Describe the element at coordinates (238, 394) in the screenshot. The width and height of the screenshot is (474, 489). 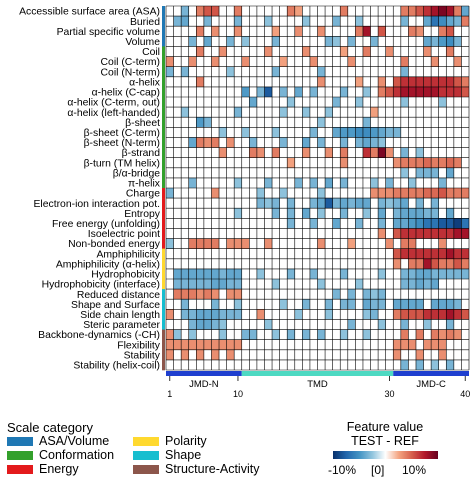
I see `x-tick-label: 10` at that location.